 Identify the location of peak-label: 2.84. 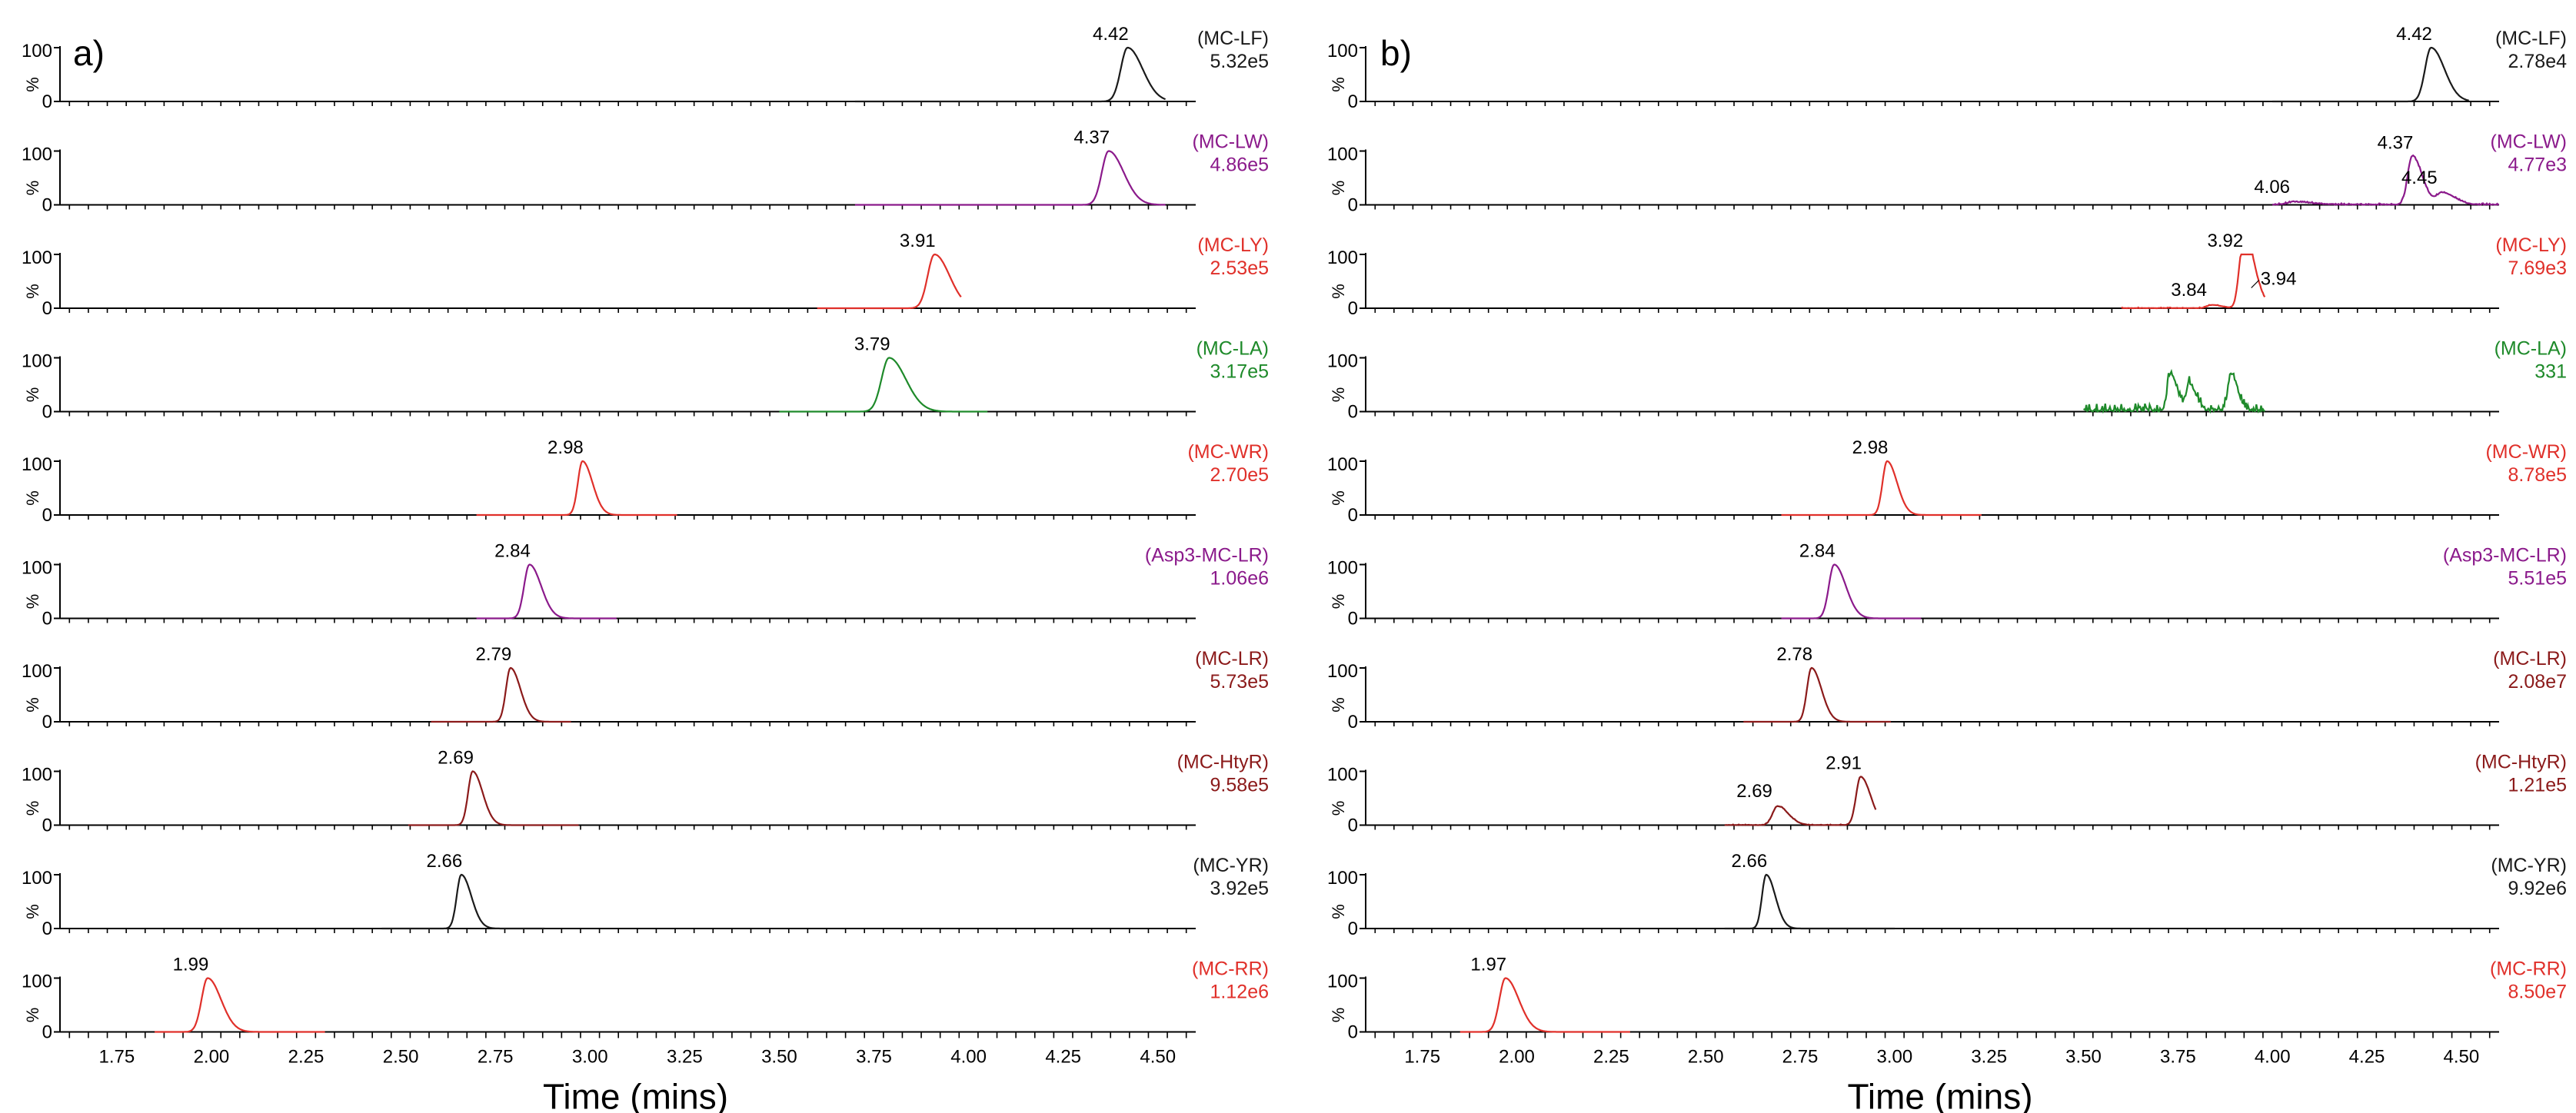
(1817, 551).